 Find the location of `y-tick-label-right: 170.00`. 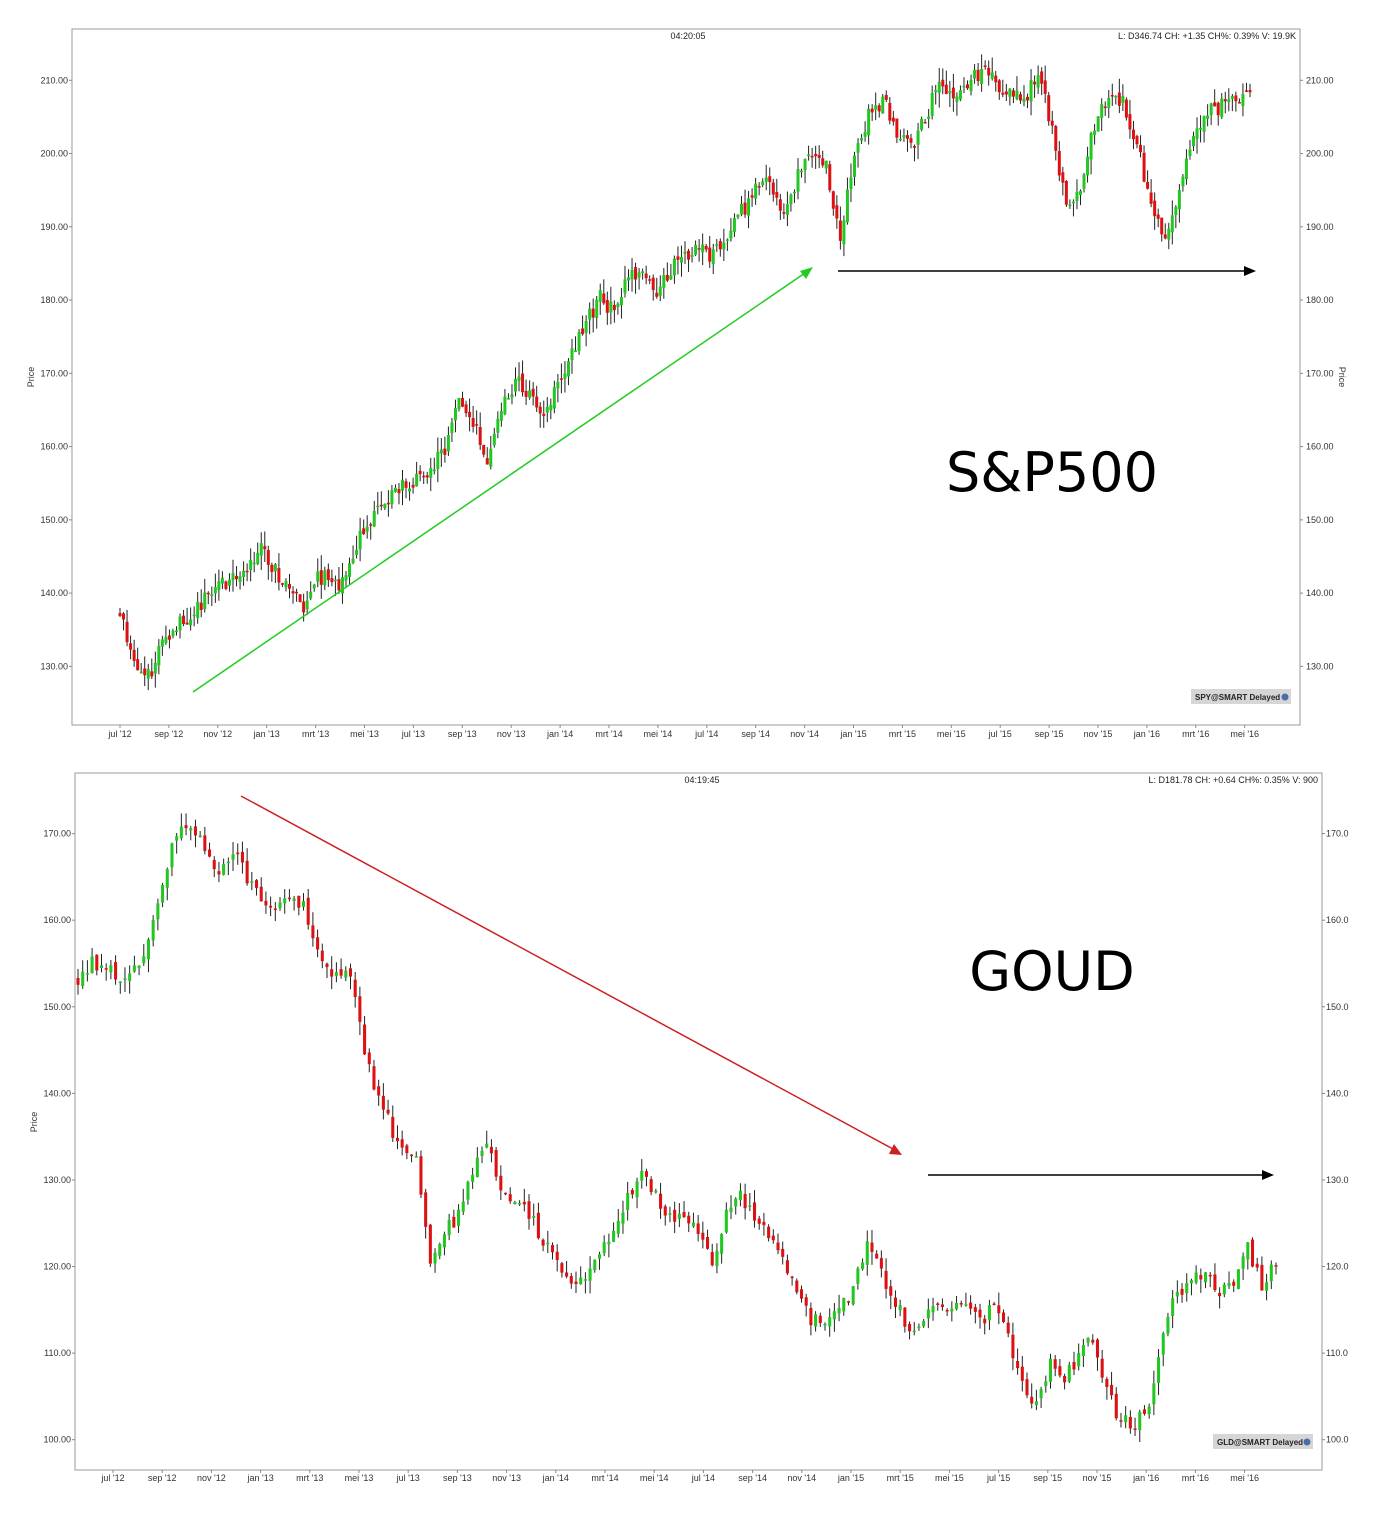

y-tick-label-right: 170.00 is located at coordinates (1320, 373).